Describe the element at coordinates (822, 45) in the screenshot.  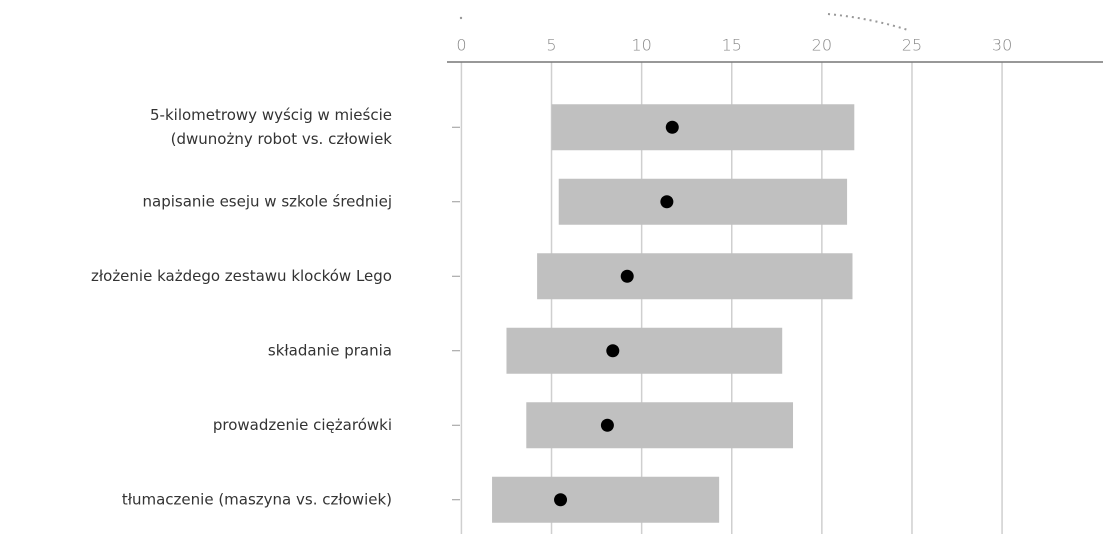
I see `x-tick-label: 20` at that location.